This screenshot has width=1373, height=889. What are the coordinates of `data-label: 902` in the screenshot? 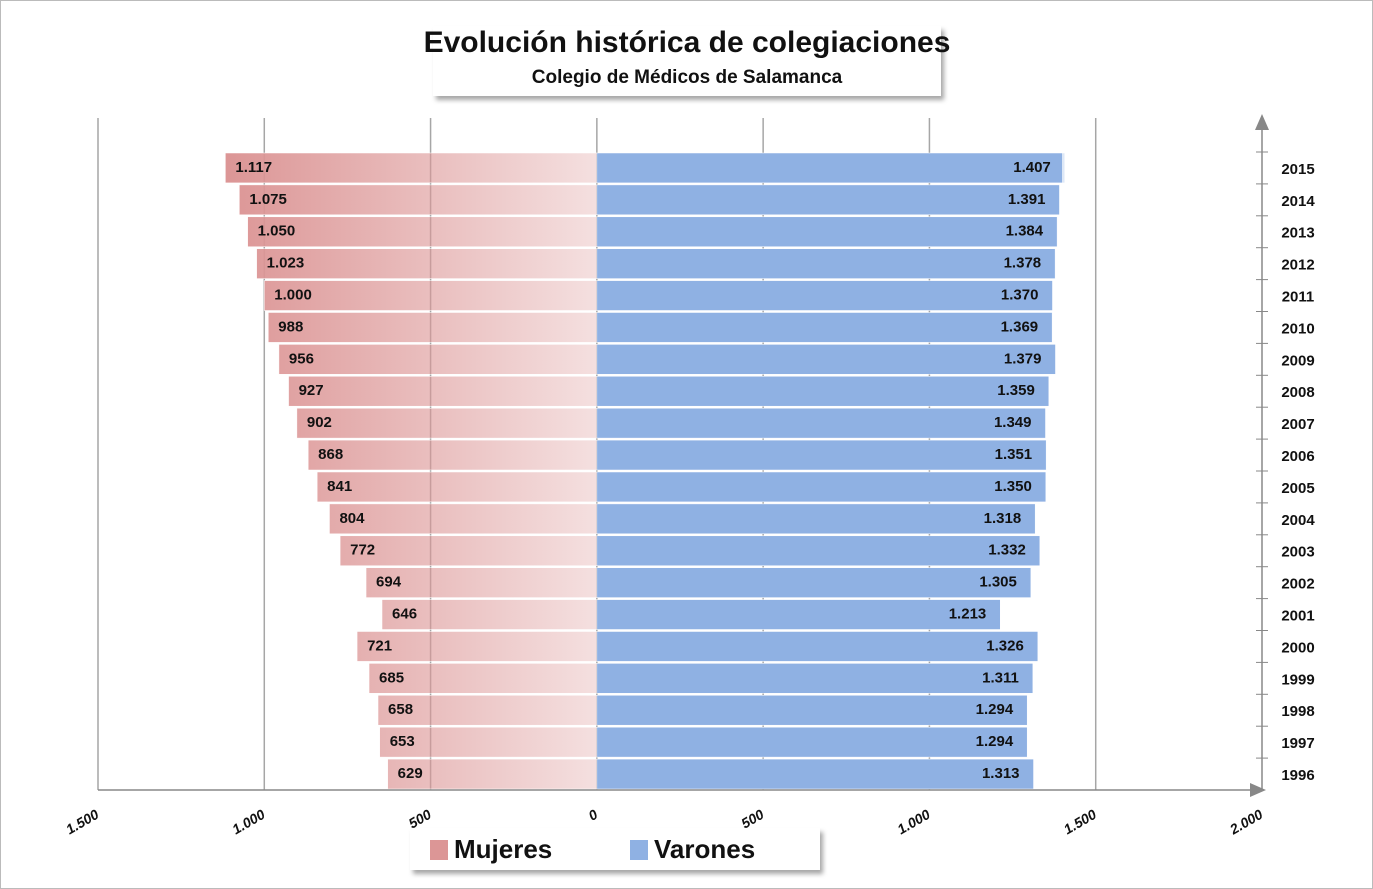 It's located at (319, 422).